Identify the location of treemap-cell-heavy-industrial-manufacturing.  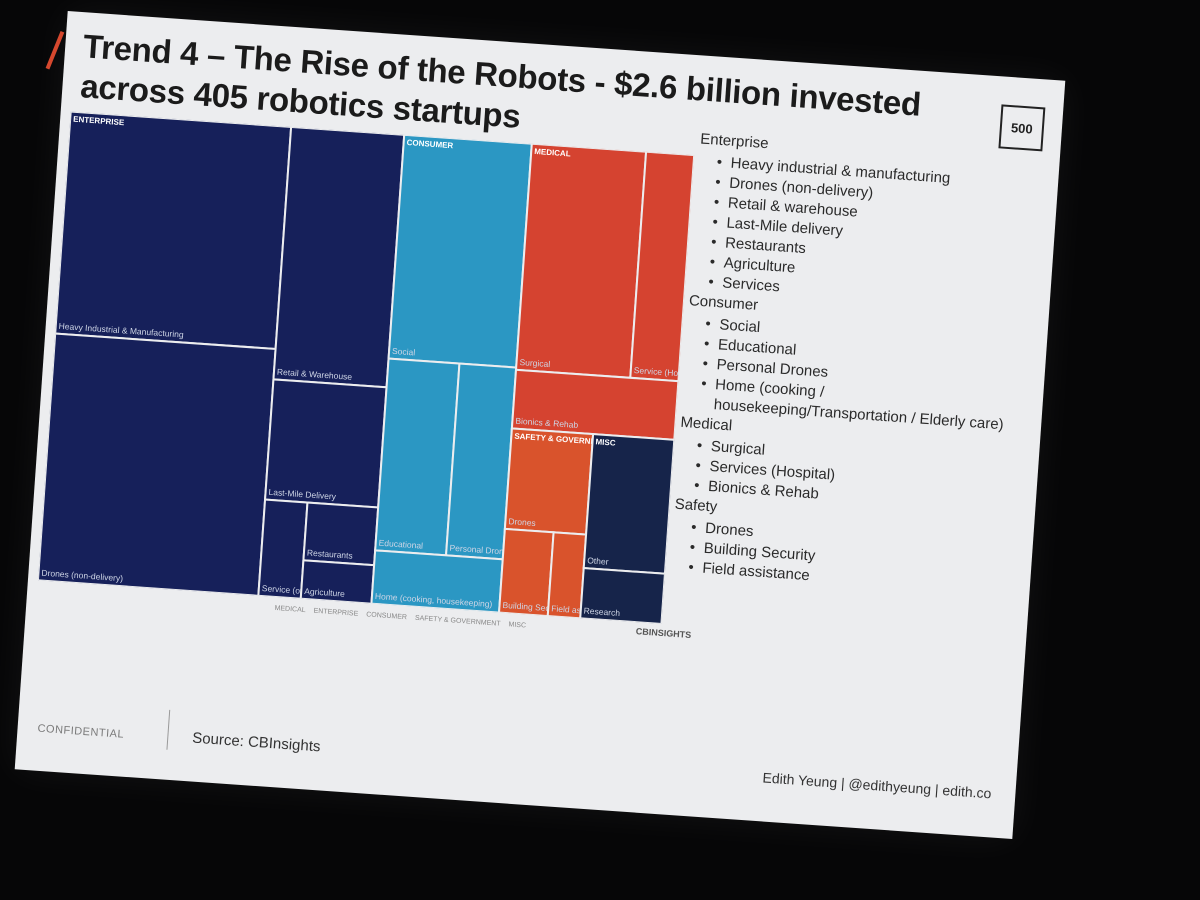
(173, 231).